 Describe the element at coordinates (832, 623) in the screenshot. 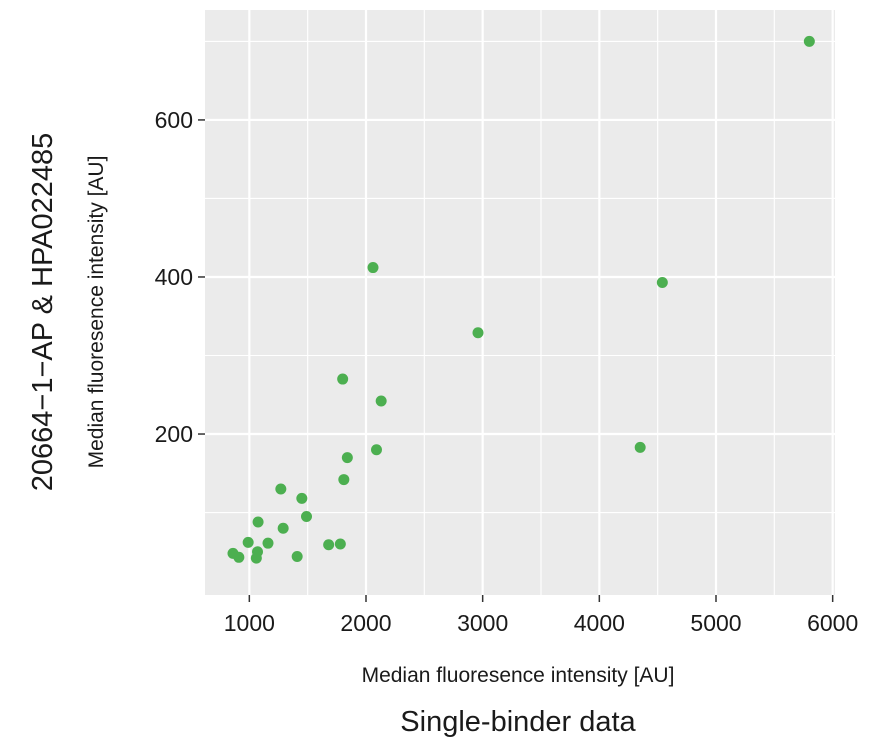

I see `x-tick-label: 6000` at that location.